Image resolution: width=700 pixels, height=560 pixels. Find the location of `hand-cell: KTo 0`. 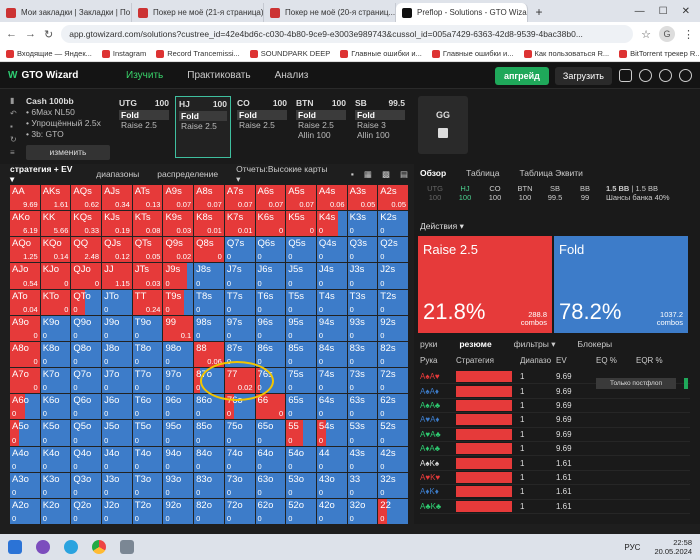

hand-cell: KTo 0 is located at coordinates (55, 302).